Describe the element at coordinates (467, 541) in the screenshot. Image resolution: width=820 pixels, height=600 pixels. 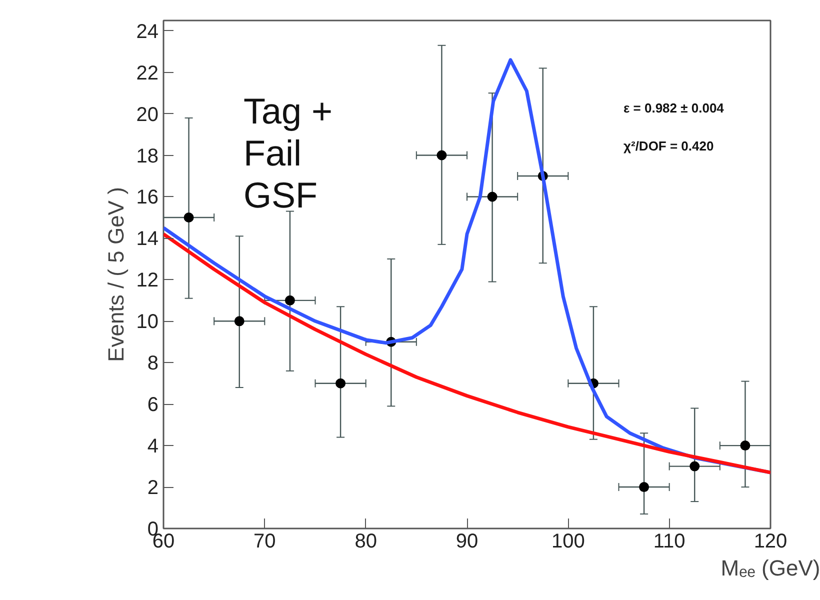
I see `x-tick-label: 90` at that location.